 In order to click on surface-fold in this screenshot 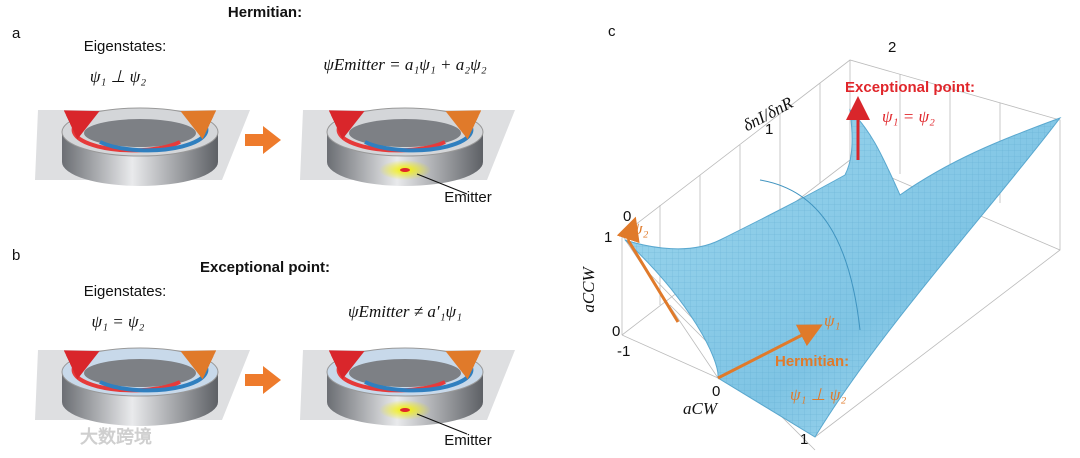, I will do `click(810, 255)`.